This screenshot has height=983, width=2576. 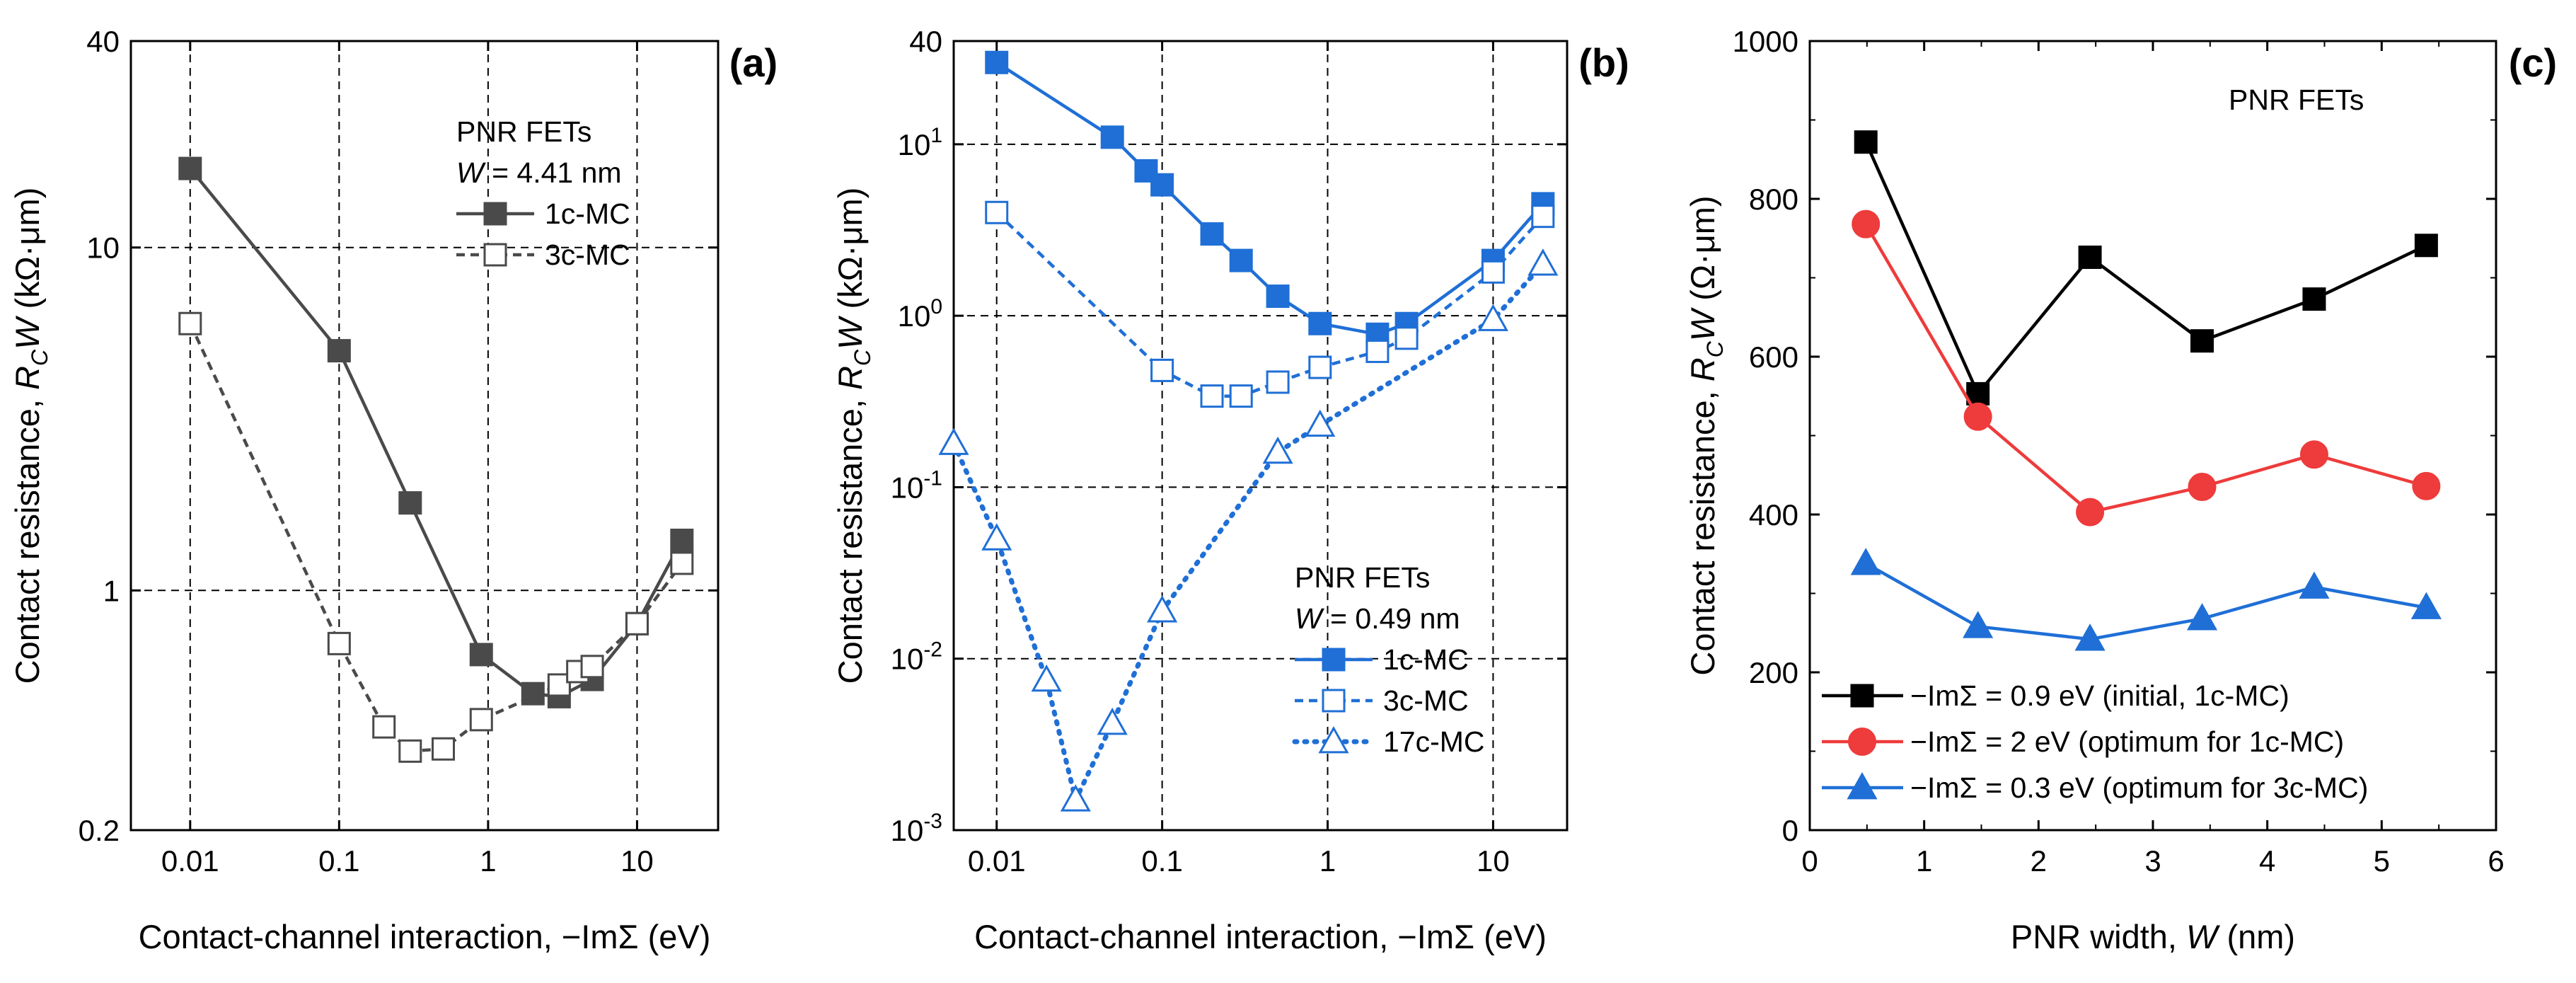 I want to click on x-tick-label: 6, so click(x=2496, y=861).